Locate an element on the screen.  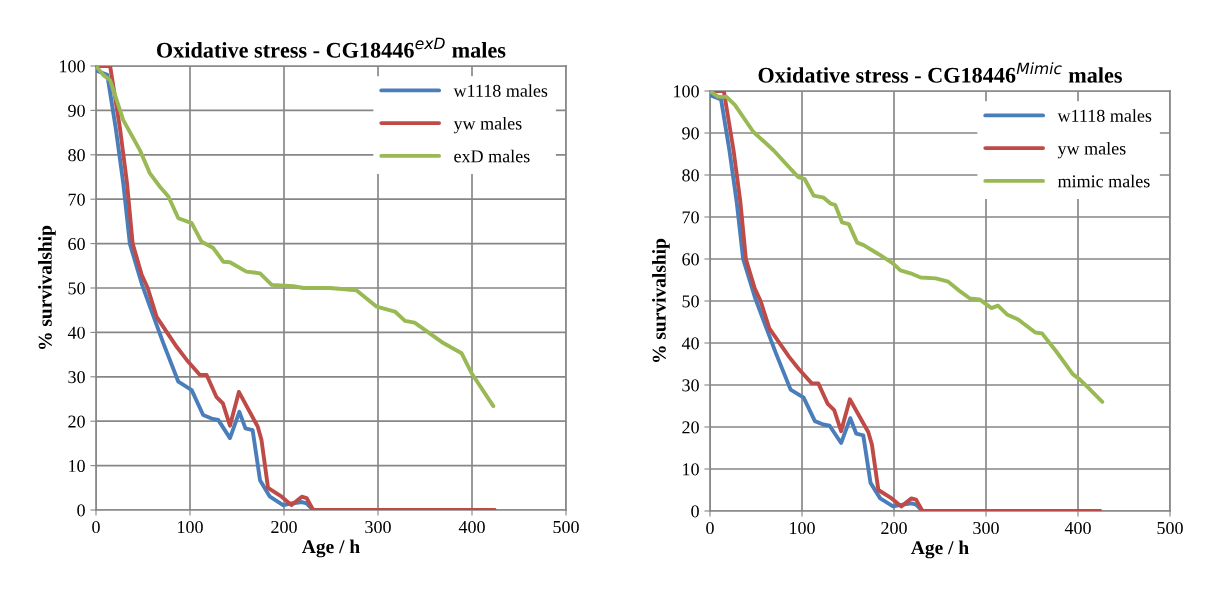
chart-title: Oxidative stress - CG18446$^{Mimic}$ males is located at coordinates (940, 72).